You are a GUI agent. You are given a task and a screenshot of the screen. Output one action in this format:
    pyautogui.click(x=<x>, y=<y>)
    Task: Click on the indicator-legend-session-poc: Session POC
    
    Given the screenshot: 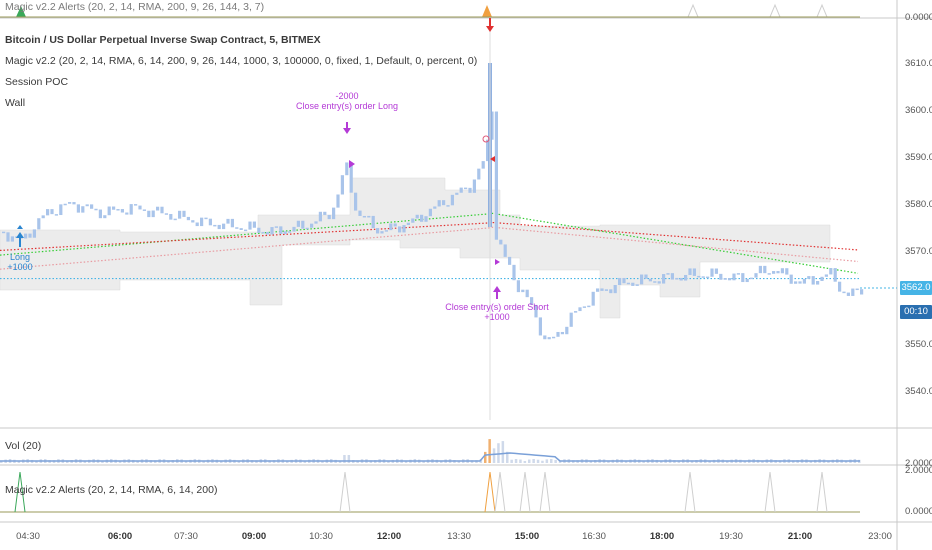 What is the action you would take?
    pyautogui.click(x=37, y=82)
    